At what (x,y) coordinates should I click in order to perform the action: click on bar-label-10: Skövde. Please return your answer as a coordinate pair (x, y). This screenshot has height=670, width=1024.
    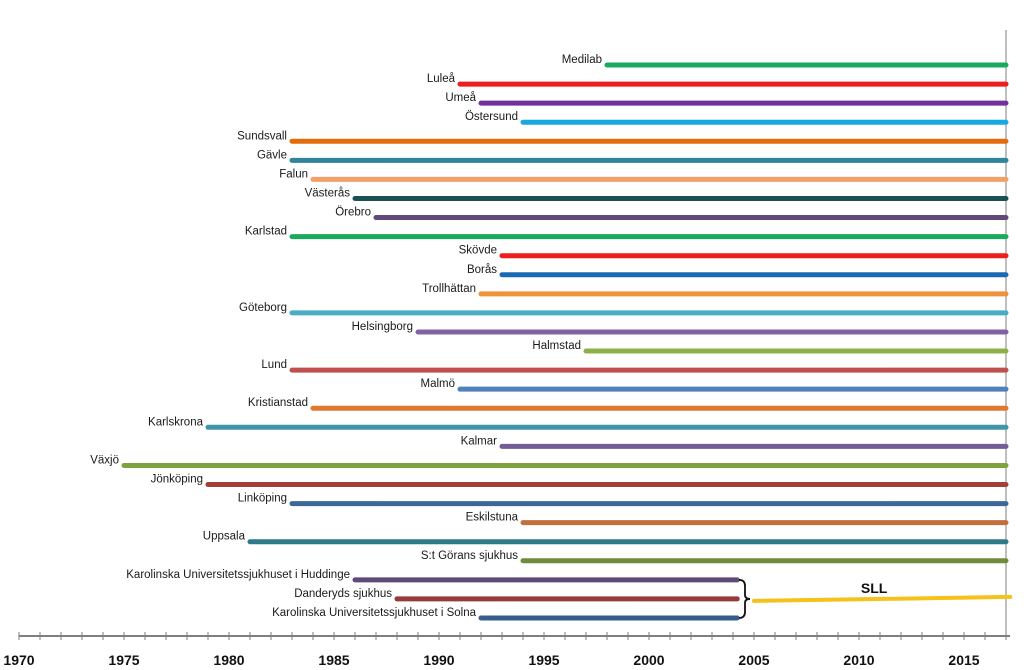
    Looking at the image, I should click on (478, 251).